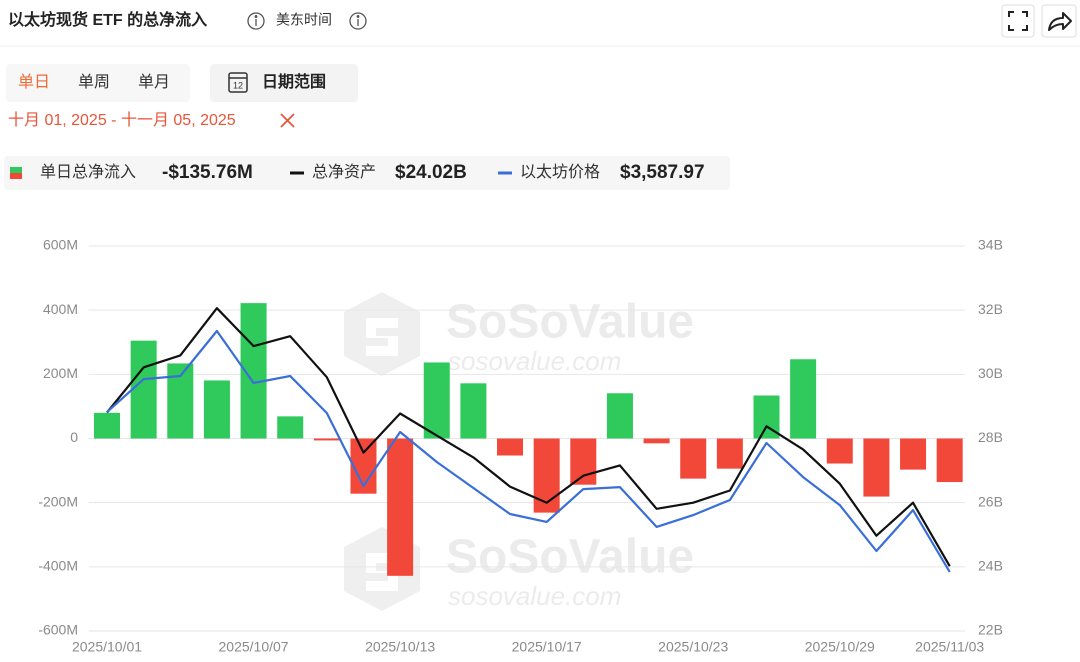 The height and width of the screenshot is (662, 1080). Describe the element at coordinates (58, 566) in the screenshot. I see `y-tick-label: -400M` at that location.